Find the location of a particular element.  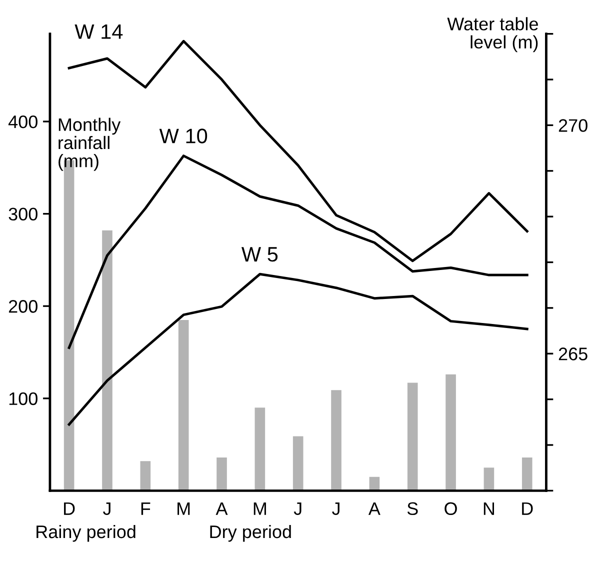

y2-axis-title: Water table level (m) is located at coordinates (492, 34).